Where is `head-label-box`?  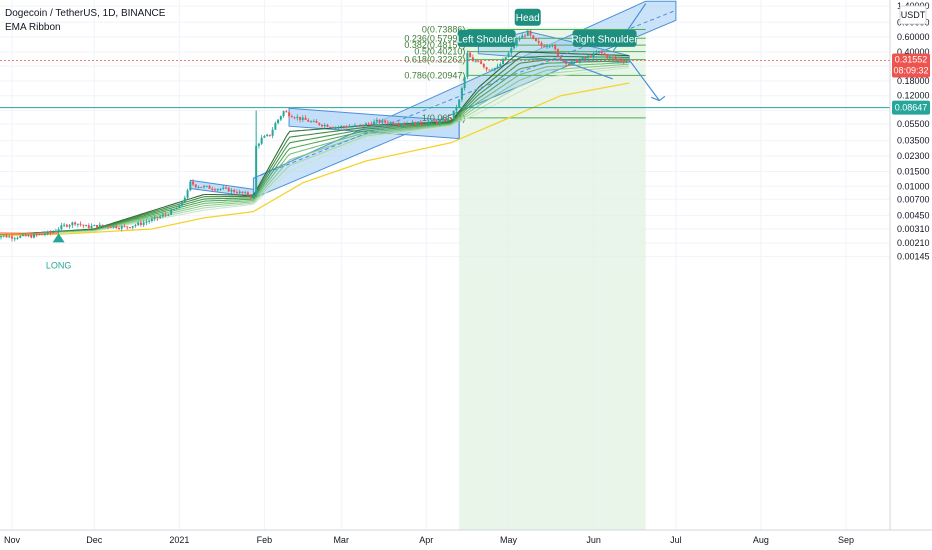
head-label-box is located at coordinates (527, 17).